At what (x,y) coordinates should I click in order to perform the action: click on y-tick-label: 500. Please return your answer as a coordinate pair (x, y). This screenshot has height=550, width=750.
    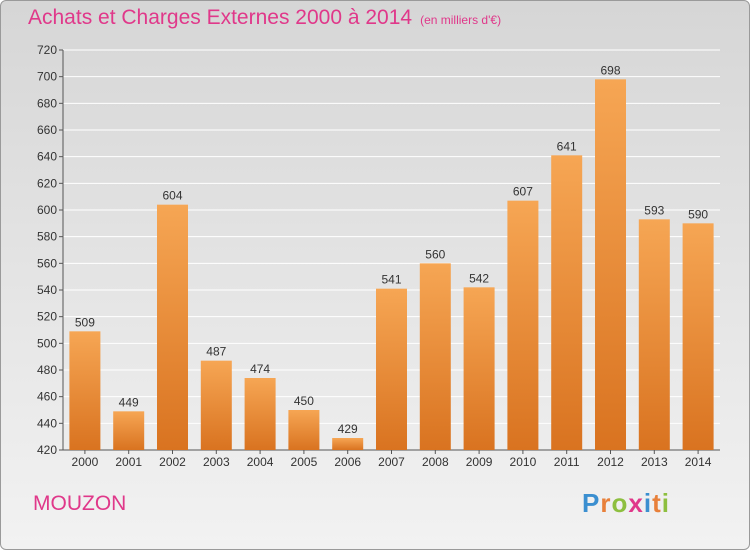
    Looking at the image, I should click on (47, 343).